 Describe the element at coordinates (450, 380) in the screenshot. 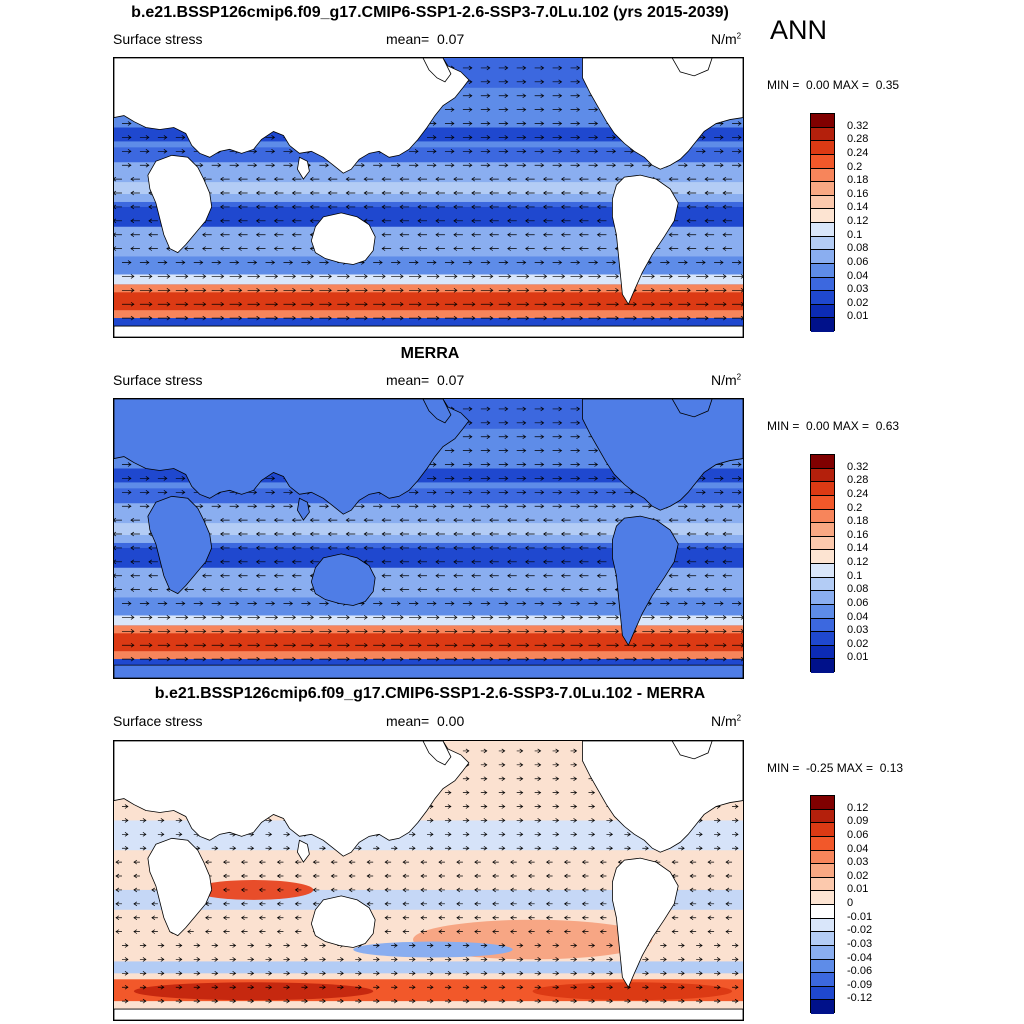

I see `panel-2-mean-value: 0.07` at that location.